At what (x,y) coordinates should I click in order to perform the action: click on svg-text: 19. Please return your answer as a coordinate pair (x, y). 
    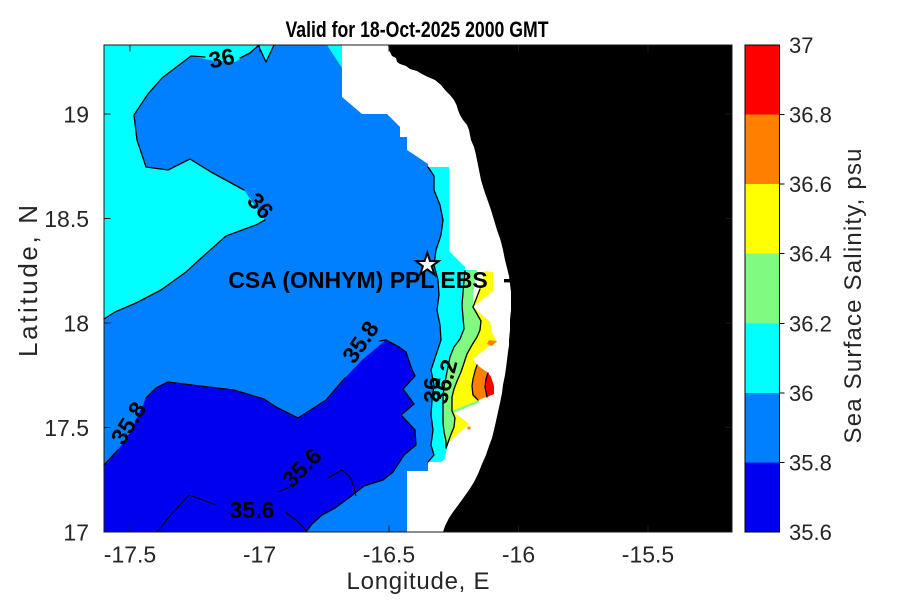
    Looking at the image, I should click on (76, 115).